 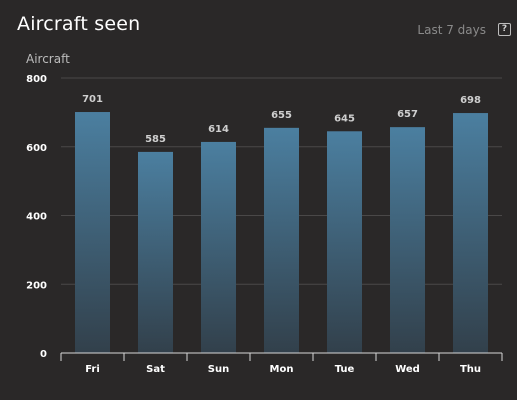 I want to click on data-label: 655, so click(x=281, y=115).